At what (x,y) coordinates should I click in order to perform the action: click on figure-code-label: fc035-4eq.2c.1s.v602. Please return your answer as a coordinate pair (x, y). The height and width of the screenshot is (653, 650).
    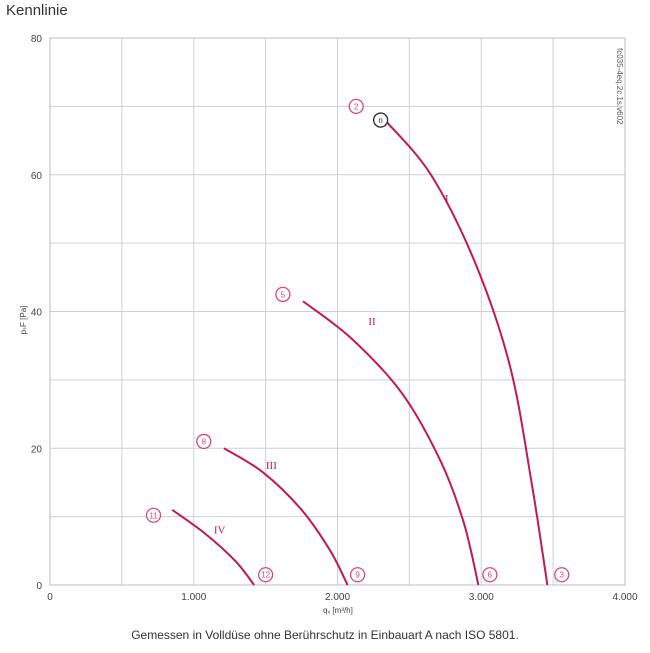
    Looking at the image, I should click on (619, 86).